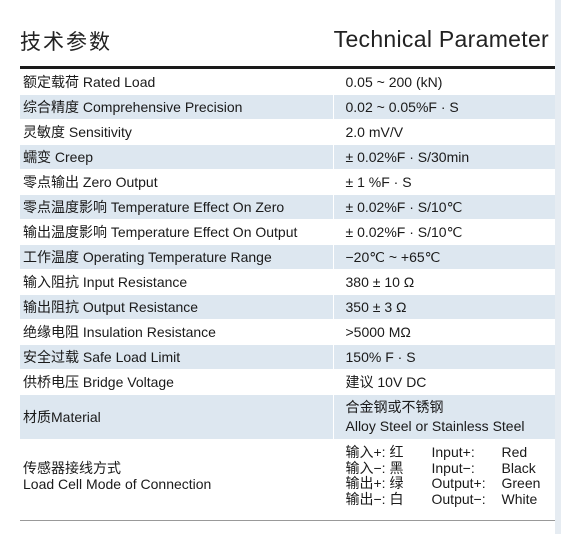 The height and width of the screenshot is (534, 561). What do you see at coordinates (72, 468) in the screenshot?
I see `connection-label-cn: 传感器接线方式` at bounding box center [72, 468].